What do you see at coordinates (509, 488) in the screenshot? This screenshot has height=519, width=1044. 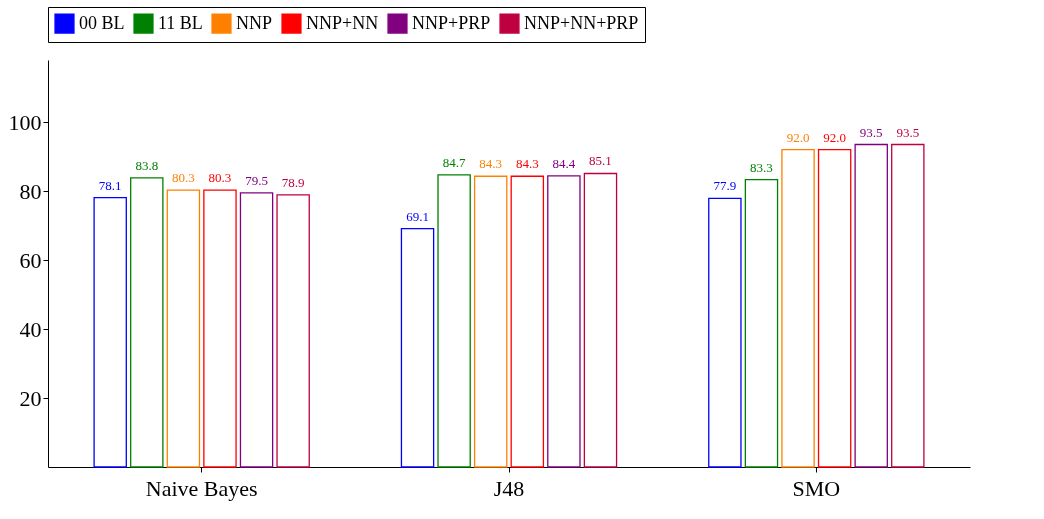 I see `x-tick-label: J48` at bounding box center [509, 488].